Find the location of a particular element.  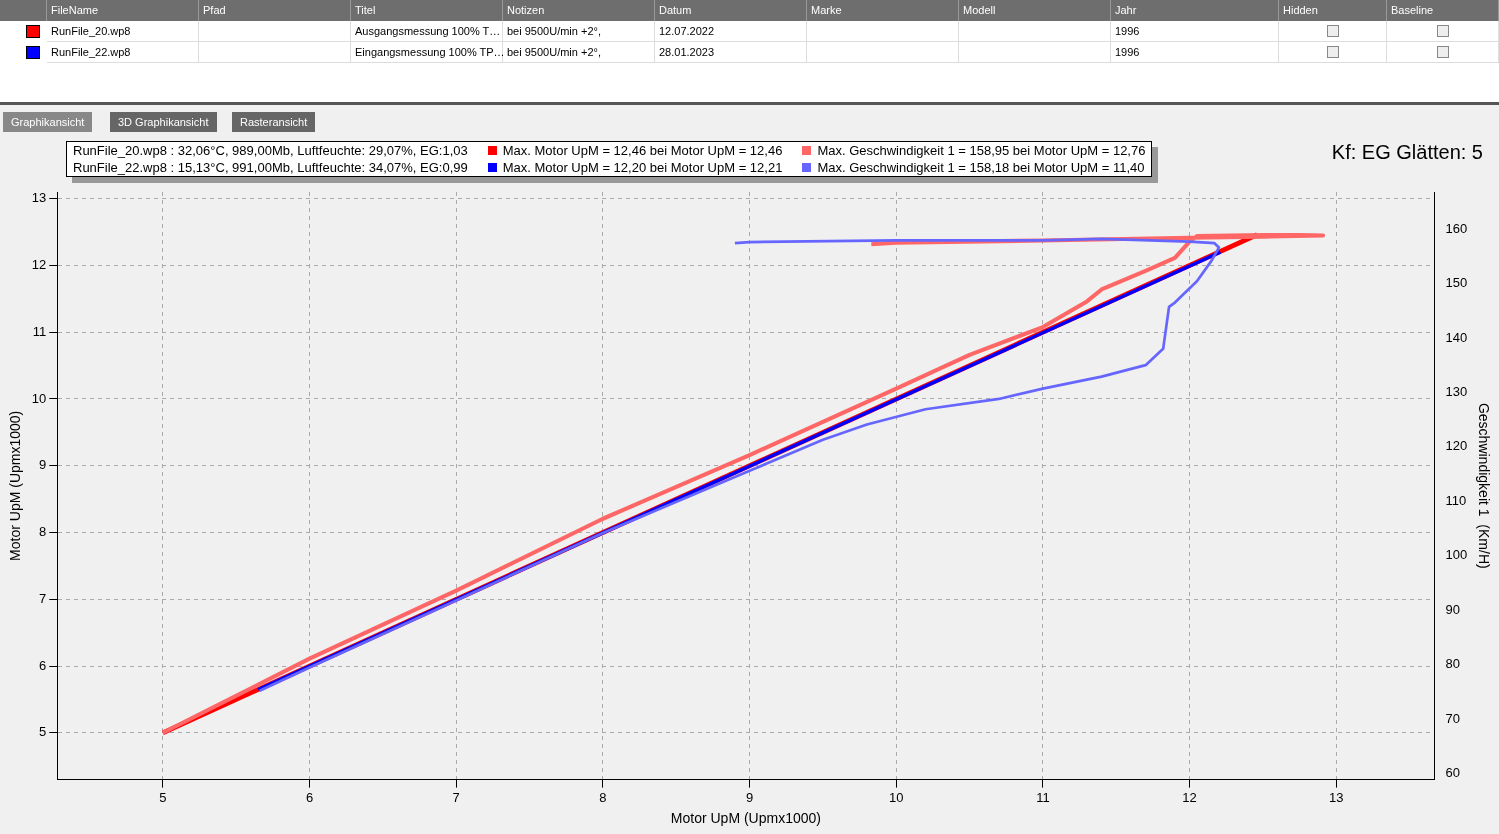

text: Pfad is located at coordinates (275, 10).